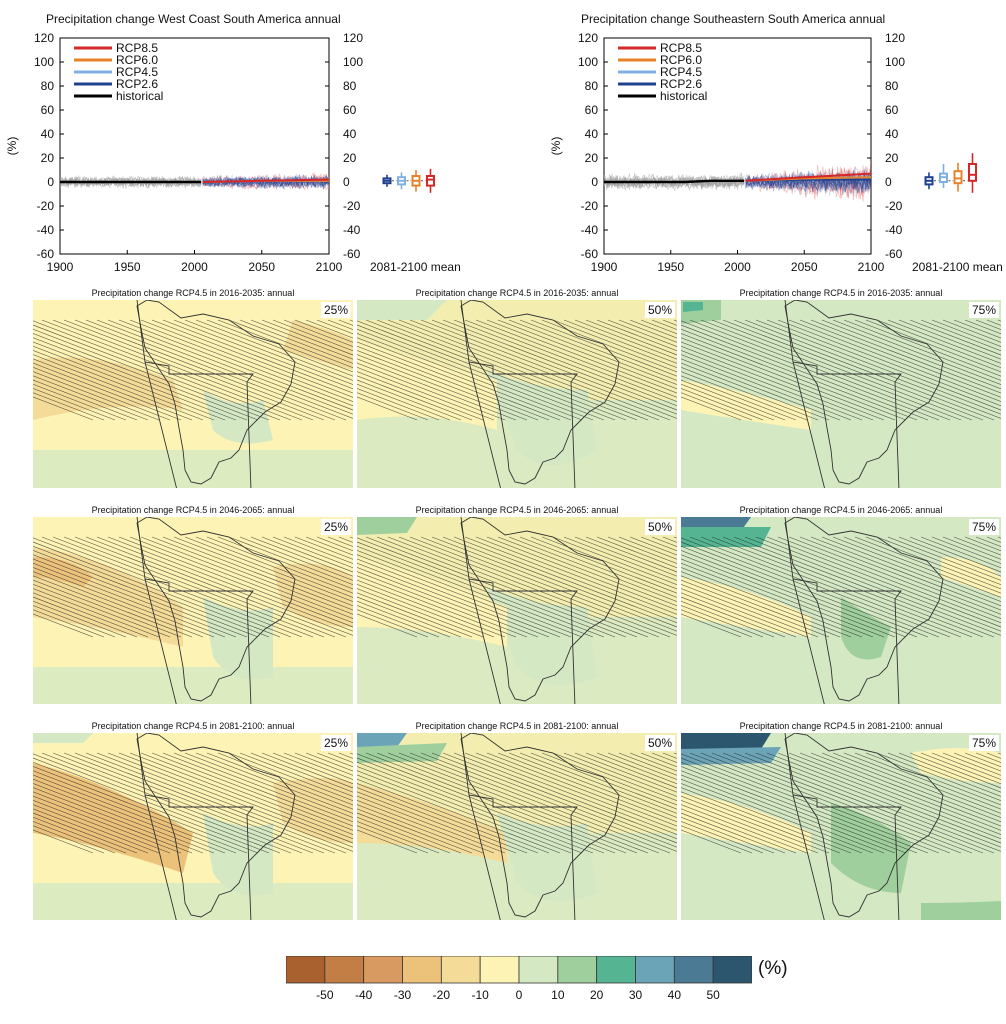 This screenshot has width=1006, height=1024. Describe the element at coordinates (594, 182) in the screenshot. I see `y-tick-label: 0` at that location.